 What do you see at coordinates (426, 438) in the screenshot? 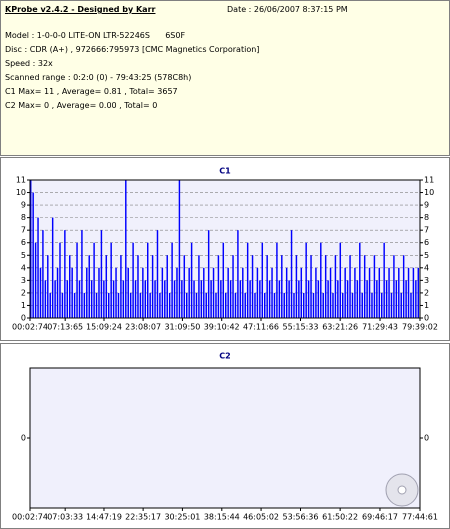
I see `y-tick-label-right: 0` at bounding box center [426, 438].